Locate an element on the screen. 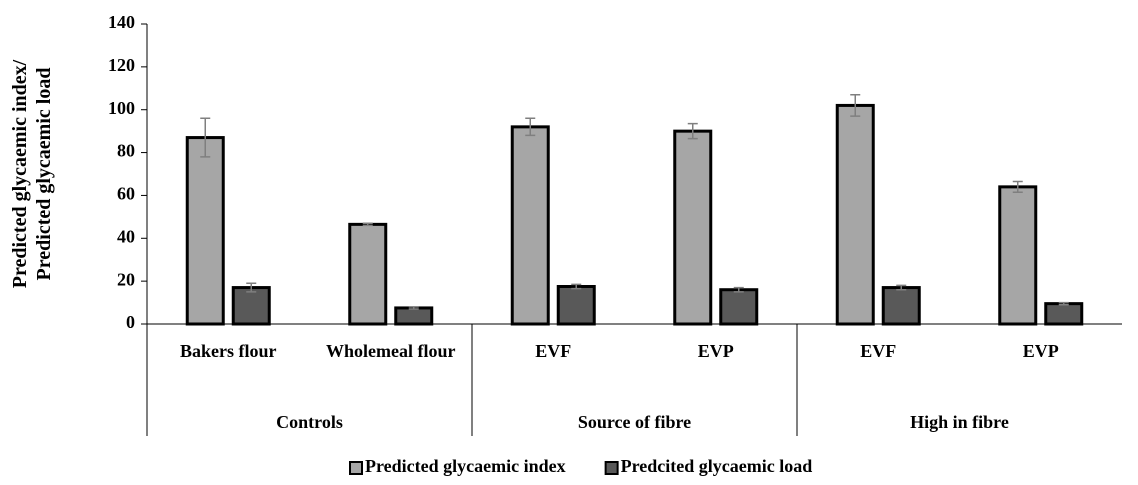  y-tick-label: 60 is located at coordinates (126, 194).